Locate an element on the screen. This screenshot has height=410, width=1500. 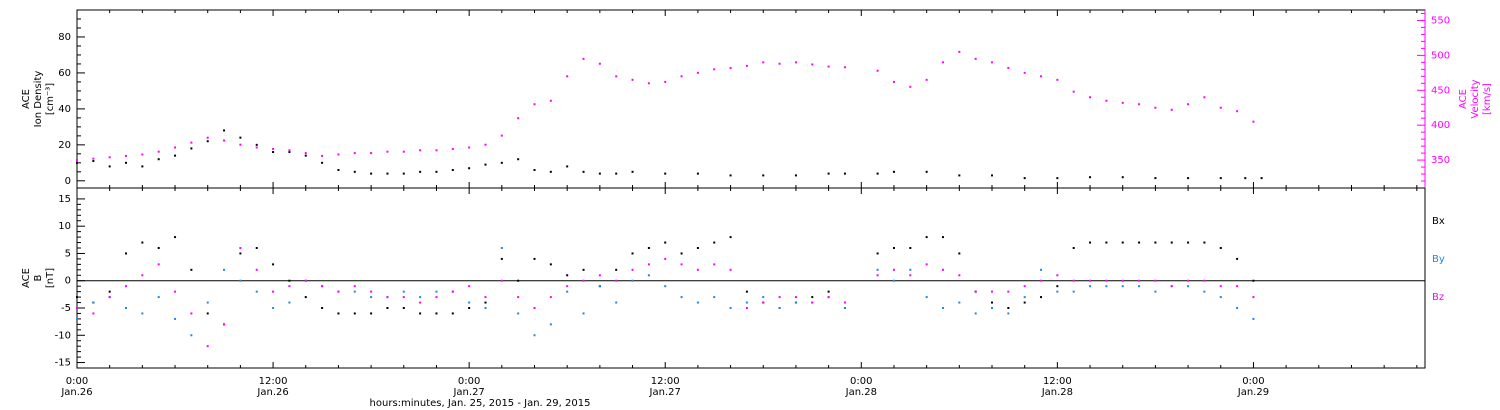
top-right-axis-label-line2: Velocity is located at coordinates (1475, 98).